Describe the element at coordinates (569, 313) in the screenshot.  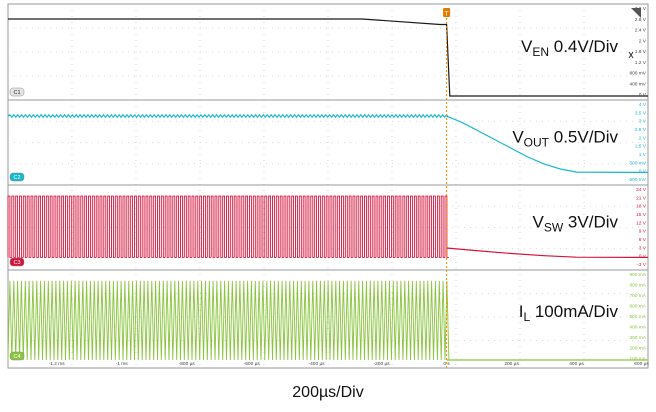
I see `channel-scale-label: IL 100mA/Div` at that location.